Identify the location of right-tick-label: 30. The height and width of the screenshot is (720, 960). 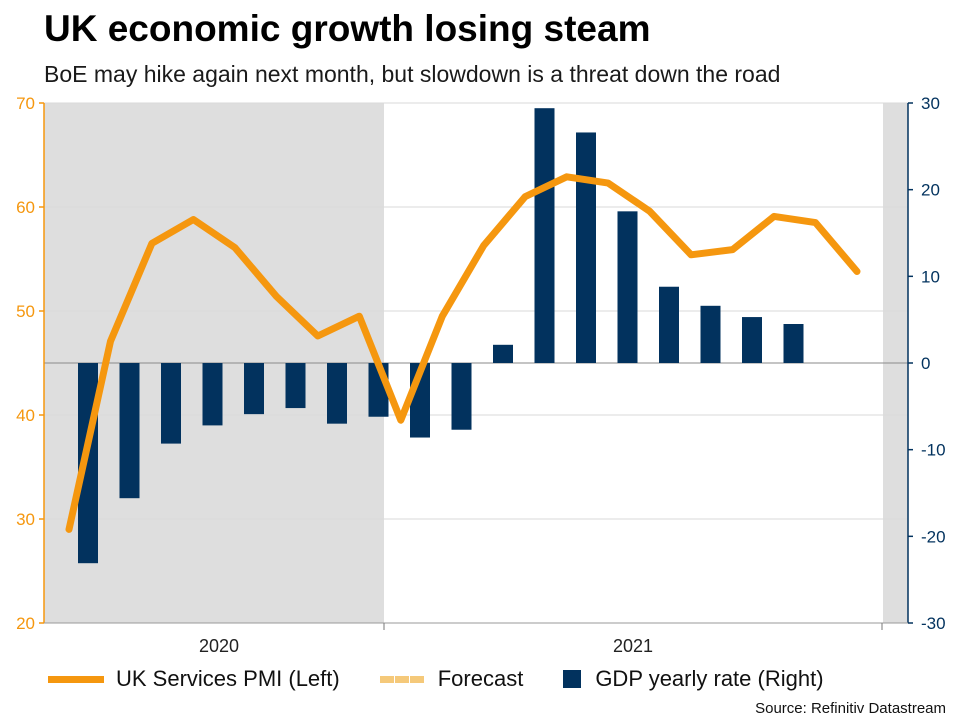
(930, 103).